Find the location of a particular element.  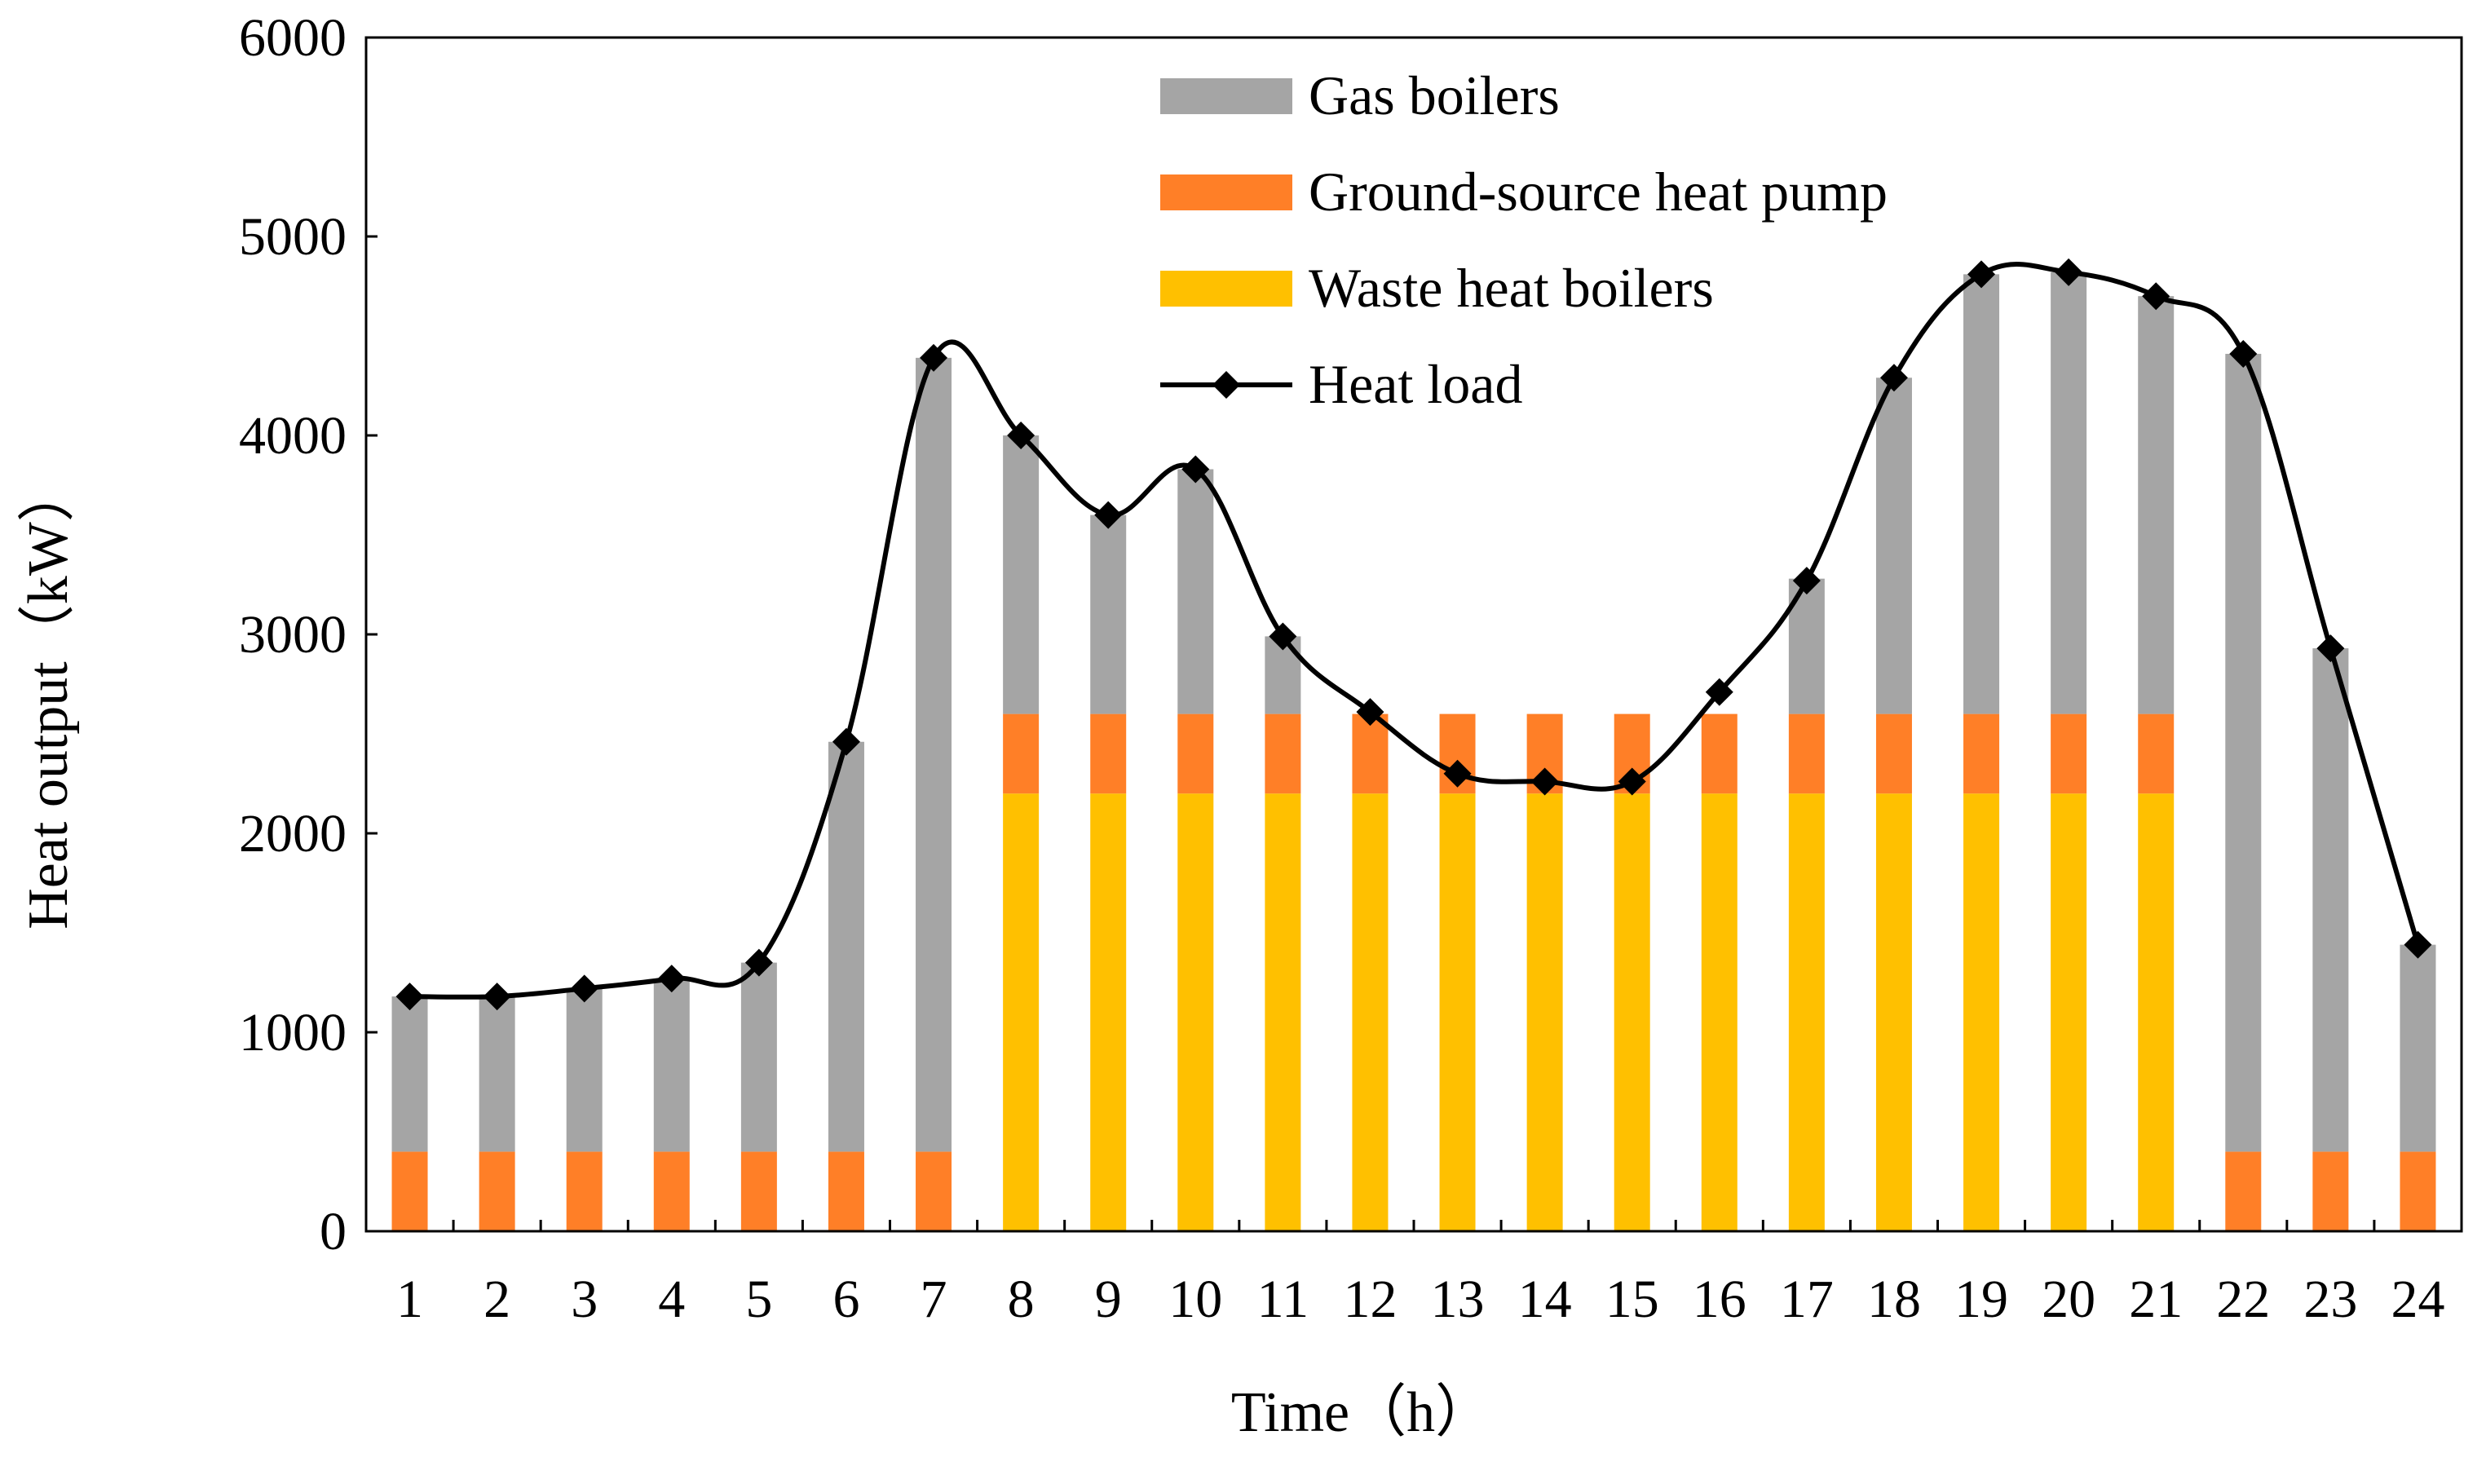

legend-label-waste-heat-boilers: Waste heat boilers is located at coordinates (1512, 288).